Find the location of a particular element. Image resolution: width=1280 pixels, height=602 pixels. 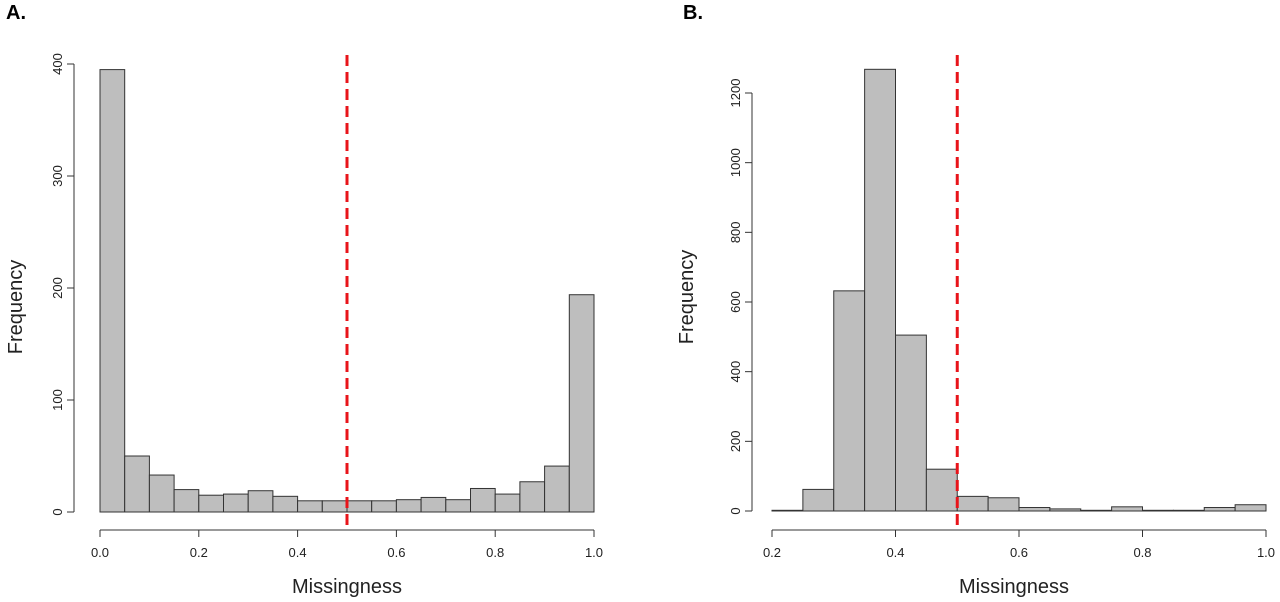

y-tick-label: 300 is located at coordinates (57, 176).